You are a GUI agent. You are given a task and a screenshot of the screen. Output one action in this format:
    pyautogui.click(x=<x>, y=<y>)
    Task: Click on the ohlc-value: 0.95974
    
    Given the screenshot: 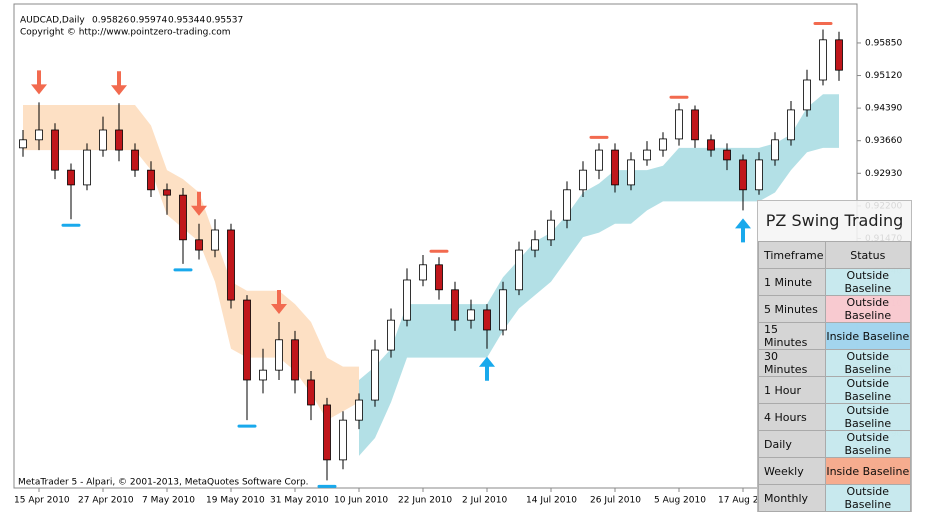 What is the action you would take?
    pyautogui.click(x=148, y=21)
    